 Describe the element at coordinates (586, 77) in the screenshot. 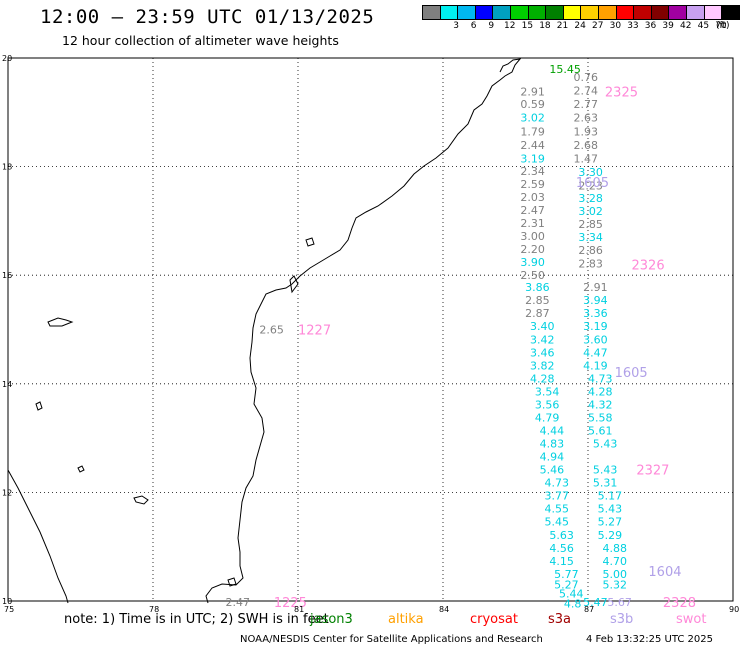

I see `wave-height-value: 0.76` at that location.